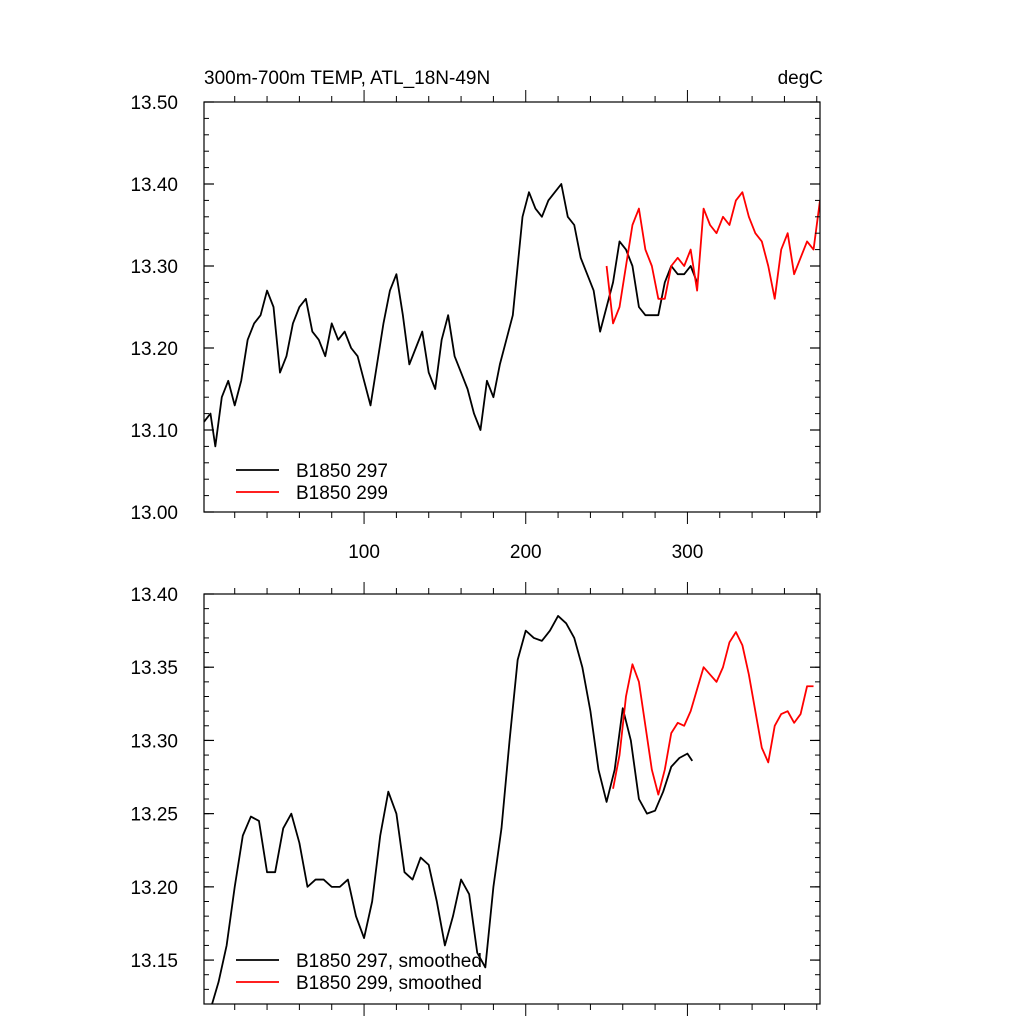 The width and height of the screenshot is (1024, 1024). Describe the element at coordinates (800, 78) in the screenshot. I see `units-label: degC` at that location.